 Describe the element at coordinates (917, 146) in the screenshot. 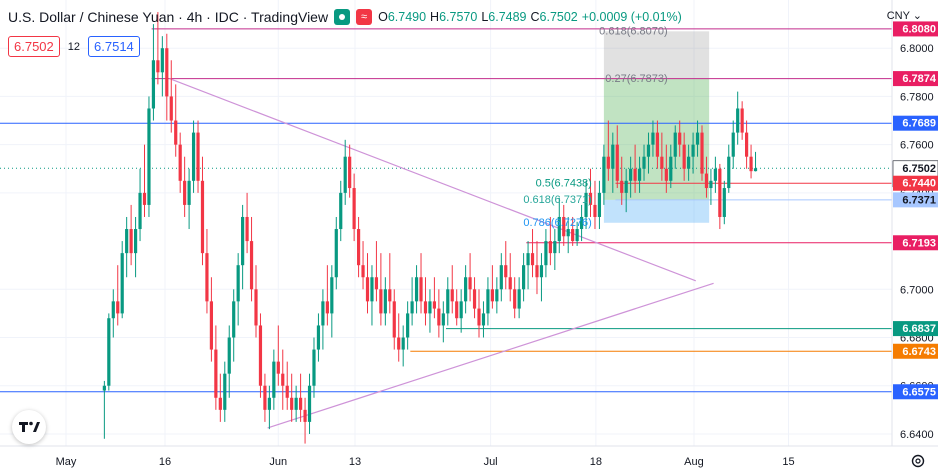

I see `y-tick-label: 6.7600` at that location.